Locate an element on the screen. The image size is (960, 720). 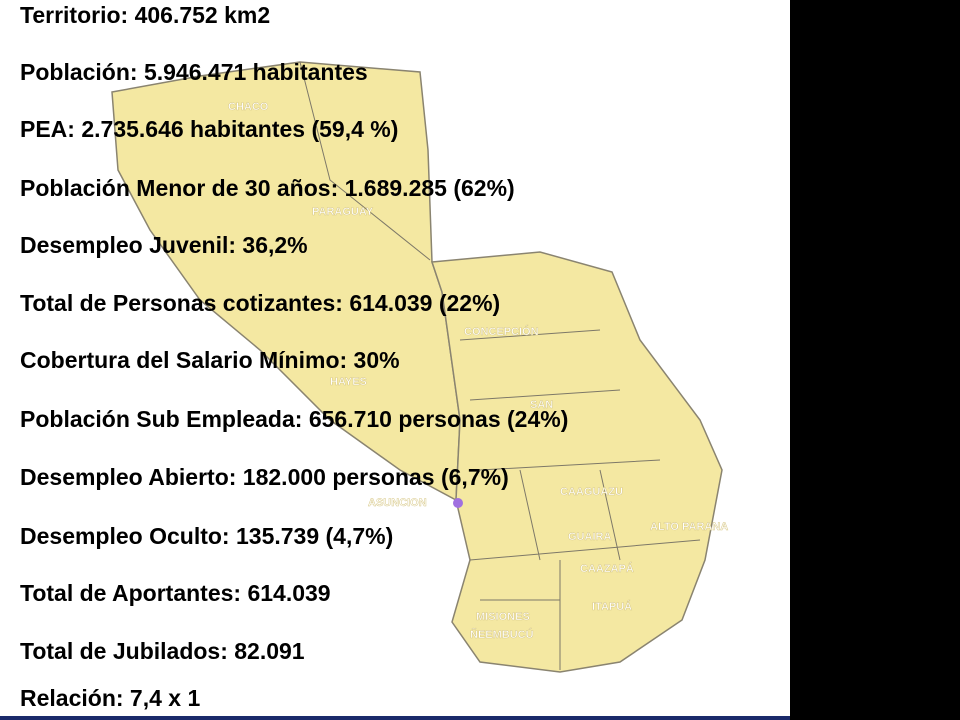
map-label: MISIONES is located at coordinates (503, 617).